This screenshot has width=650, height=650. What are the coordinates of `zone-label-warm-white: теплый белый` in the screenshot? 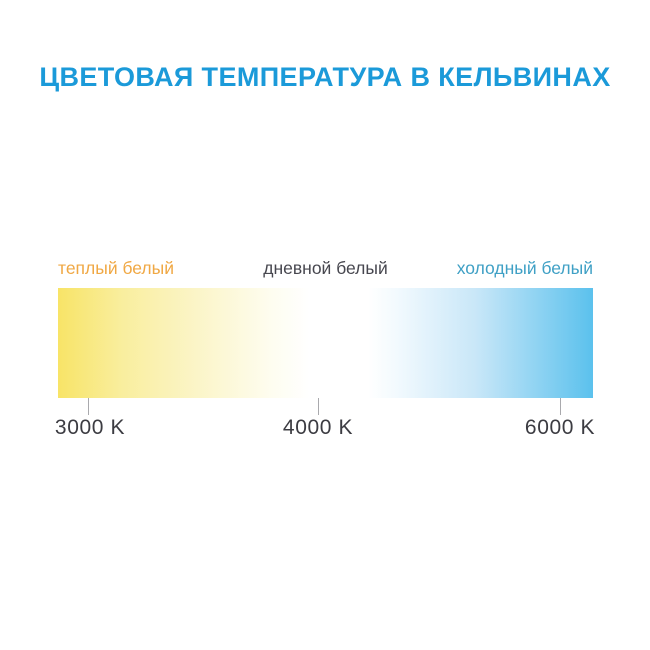 It's located at (116, 268).